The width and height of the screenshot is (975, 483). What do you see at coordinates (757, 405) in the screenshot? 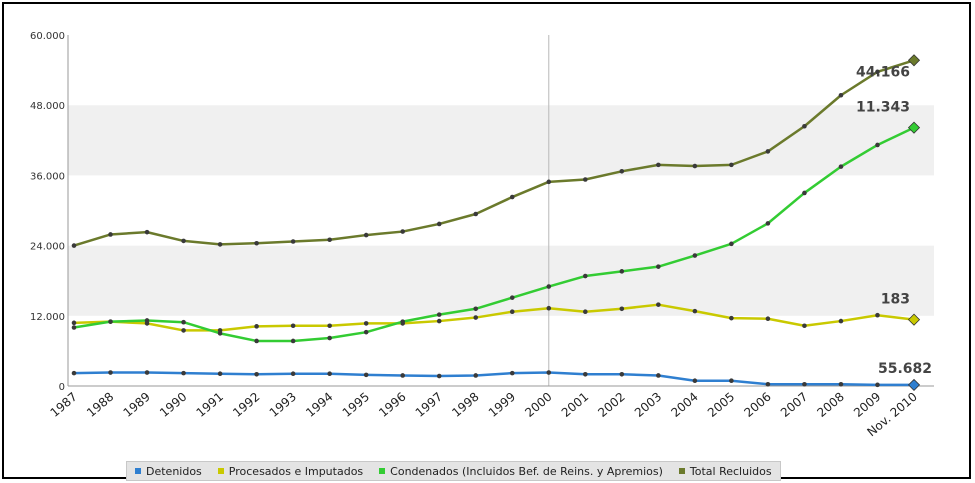
I see `x-tick-label: 2006` at bounding box center [757, 405].